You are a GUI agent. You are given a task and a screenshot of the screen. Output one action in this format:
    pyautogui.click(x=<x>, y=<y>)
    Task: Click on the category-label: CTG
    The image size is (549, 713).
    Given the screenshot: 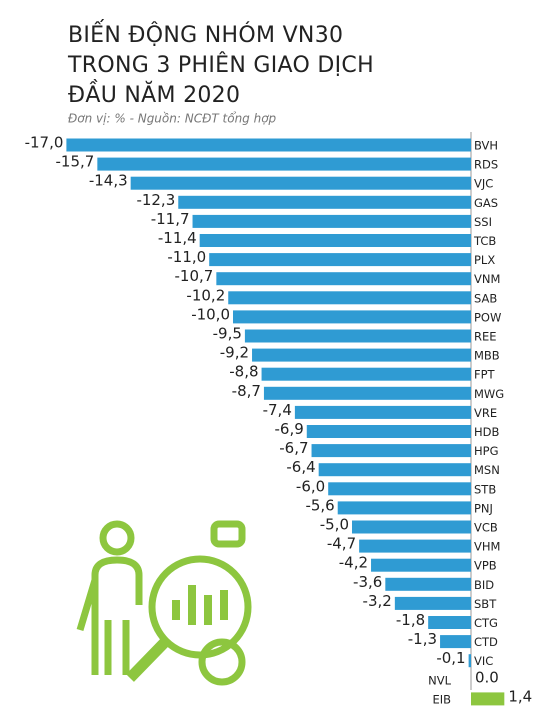 What is the action you would take?
    pyautogui.click(x=486, y=623)
    